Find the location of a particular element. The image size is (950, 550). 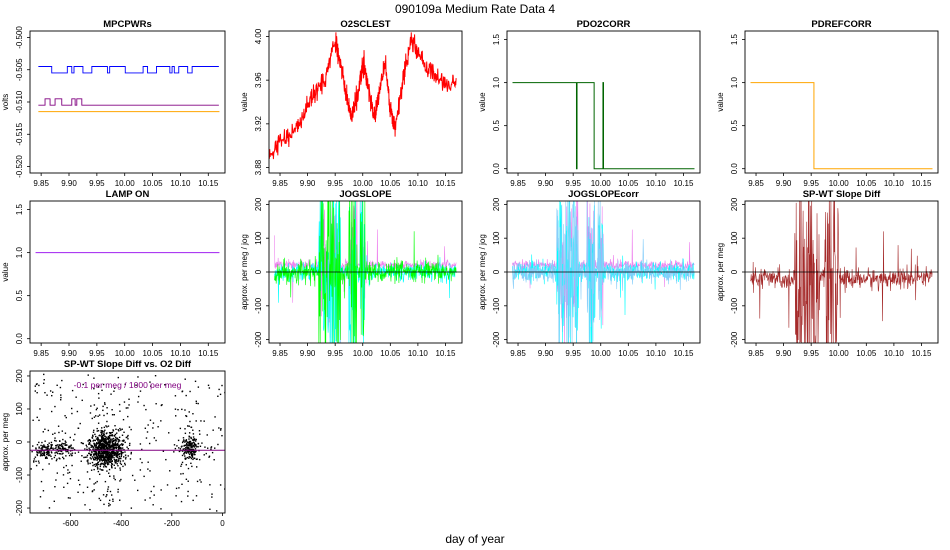

y-axis-label: approx. per meg / jog is located at coordinates (482, 272).